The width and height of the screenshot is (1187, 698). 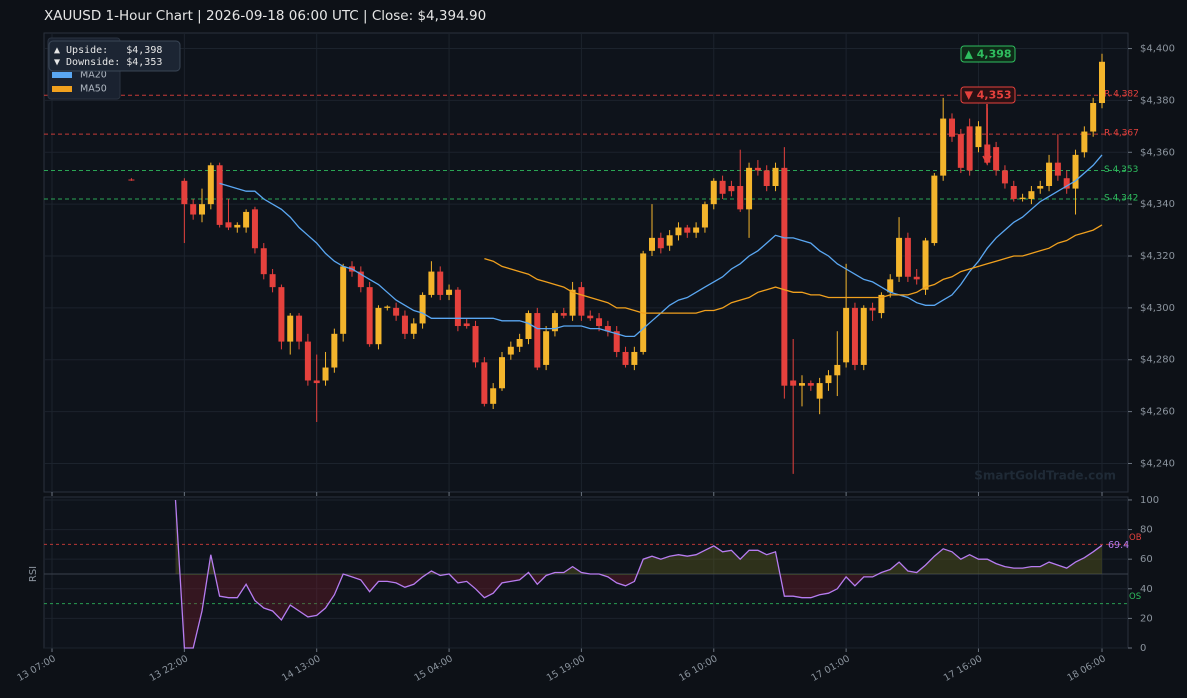 What do you see at coordinates (1121, 95) in the screenshot?
I see `level-label: R 4,382` at bounding box center [1121, 95].